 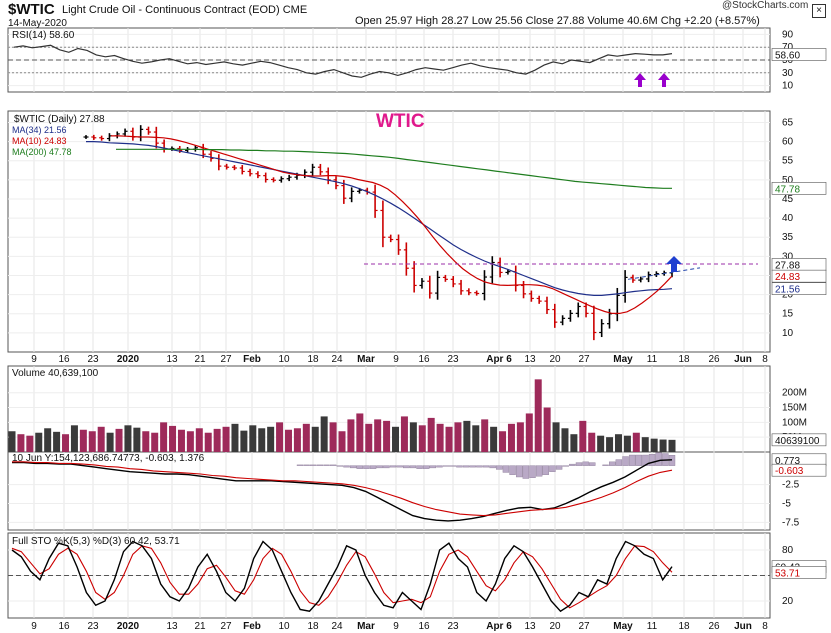 What do you see at coordinates (794, 408) in the screenshot?
I see `y-tick-label: 150M` at bounding box center [794, 408].